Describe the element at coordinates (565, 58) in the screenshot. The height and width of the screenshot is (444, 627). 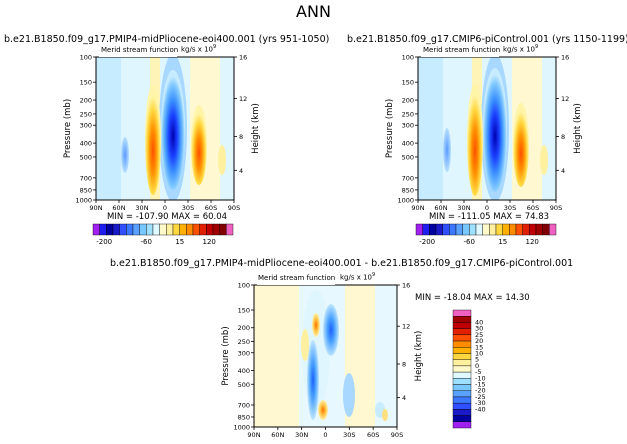
I see `panel2-rtick-label-16: 16` at that location.